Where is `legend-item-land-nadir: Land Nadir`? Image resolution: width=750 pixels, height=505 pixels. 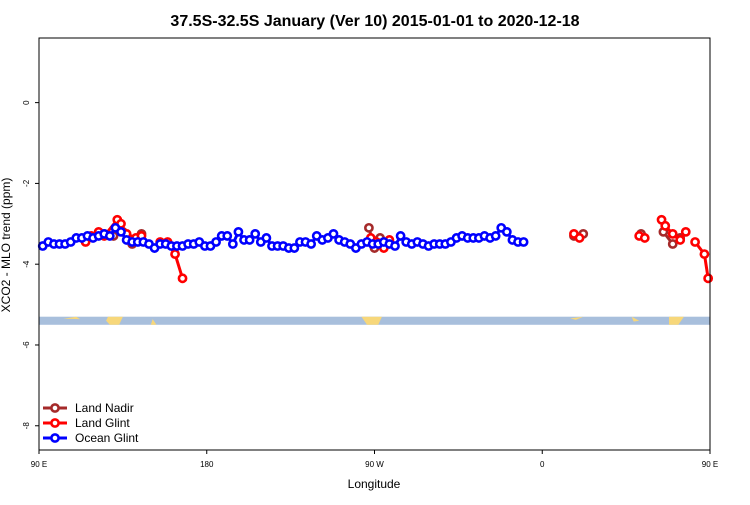
legend-item-land-nadir: Land Nadir is located at coordinates (88, 408).